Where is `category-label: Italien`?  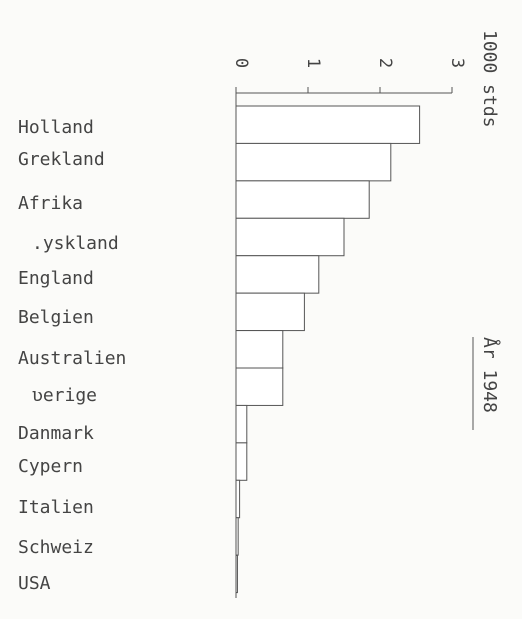
category-label: Italien is located at coordinates (56, 507).